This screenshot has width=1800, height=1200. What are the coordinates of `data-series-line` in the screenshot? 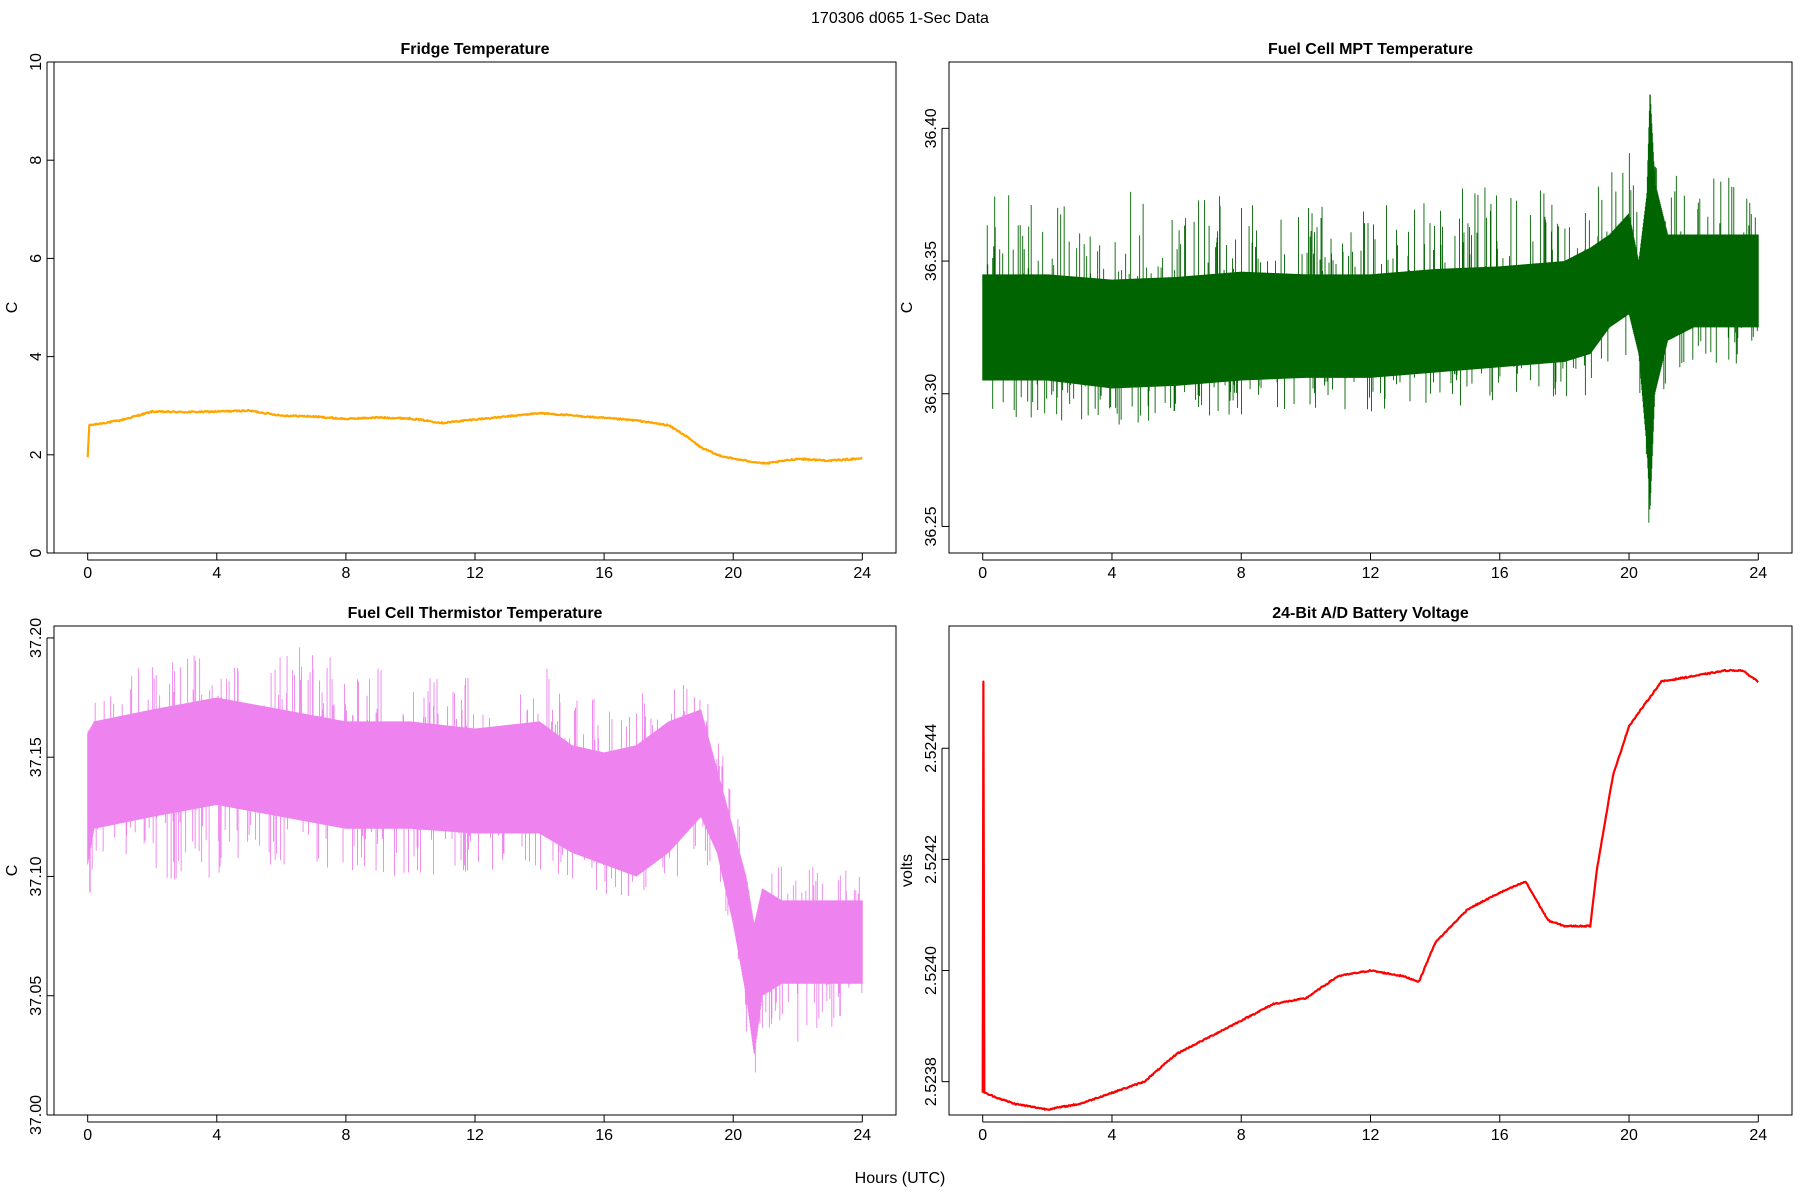 It's located at (474, 436).